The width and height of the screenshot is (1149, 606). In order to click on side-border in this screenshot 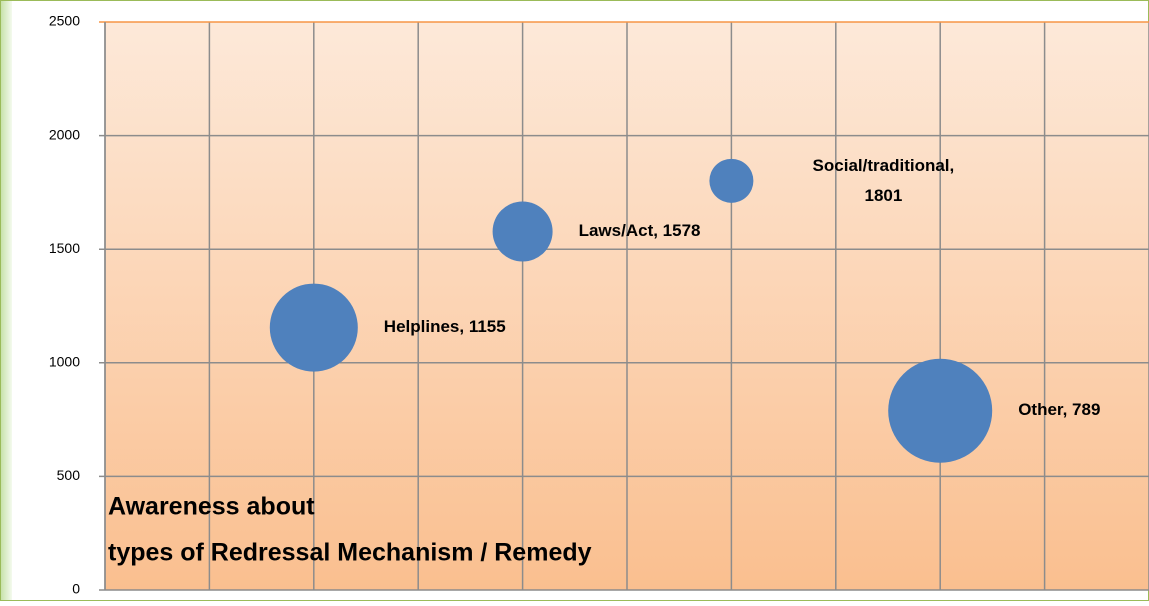, I will do `click(6, 300)`.